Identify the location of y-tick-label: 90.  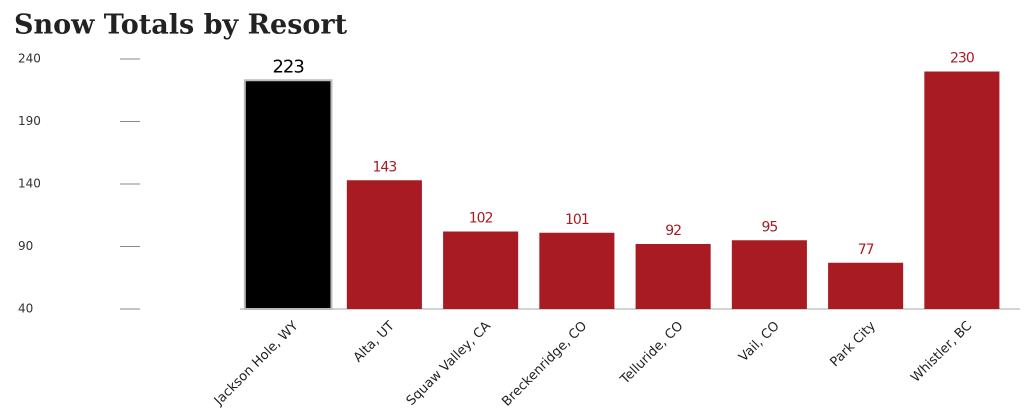
(25, 246).